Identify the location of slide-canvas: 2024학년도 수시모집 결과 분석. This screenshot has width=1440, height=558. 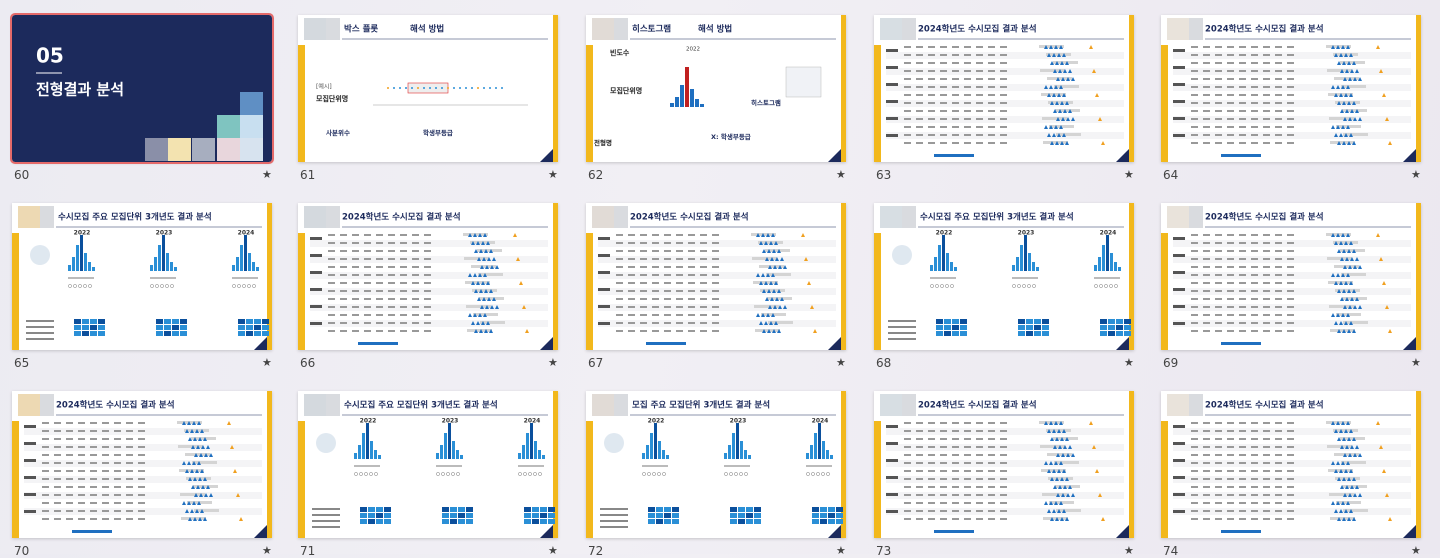
(716, 276).